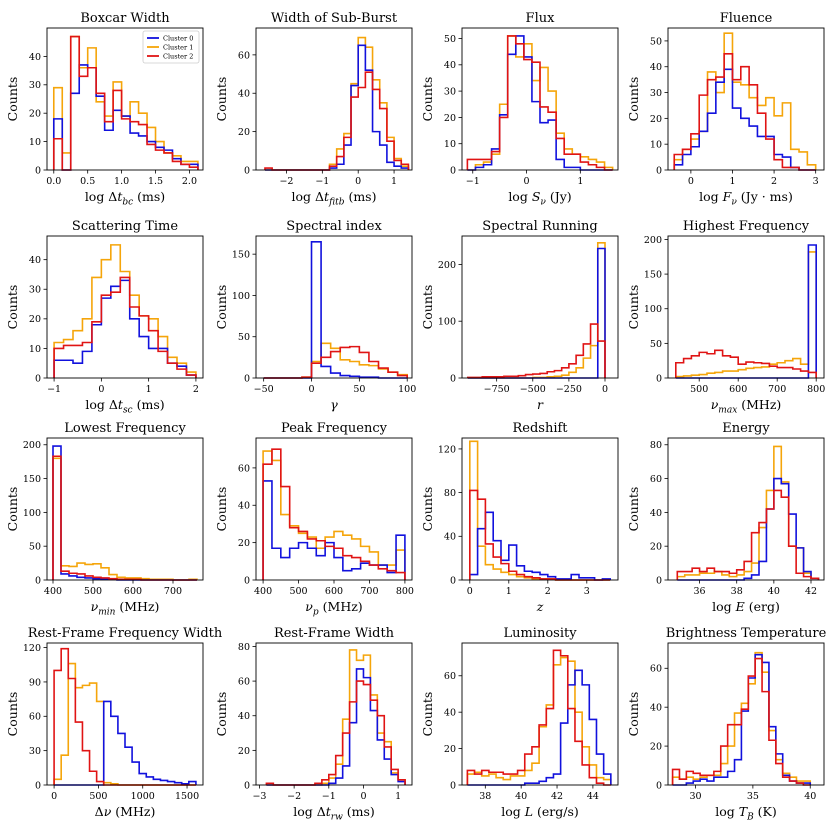  I want to click on x-axis-label: νmin (MHz), so click(125, 608).